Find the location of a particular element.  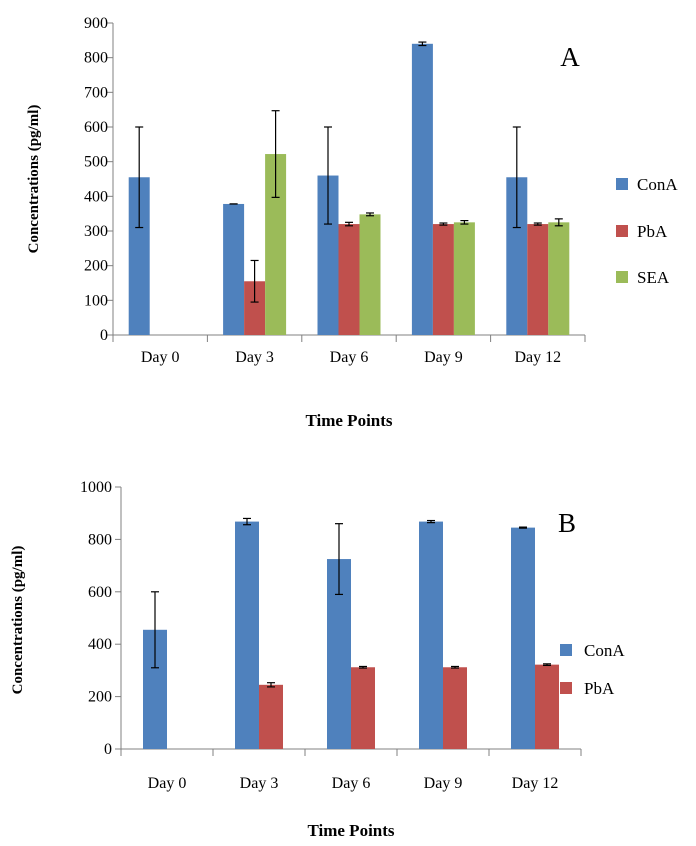

y-tick-label: 500 is located at coordinates (96, 162).